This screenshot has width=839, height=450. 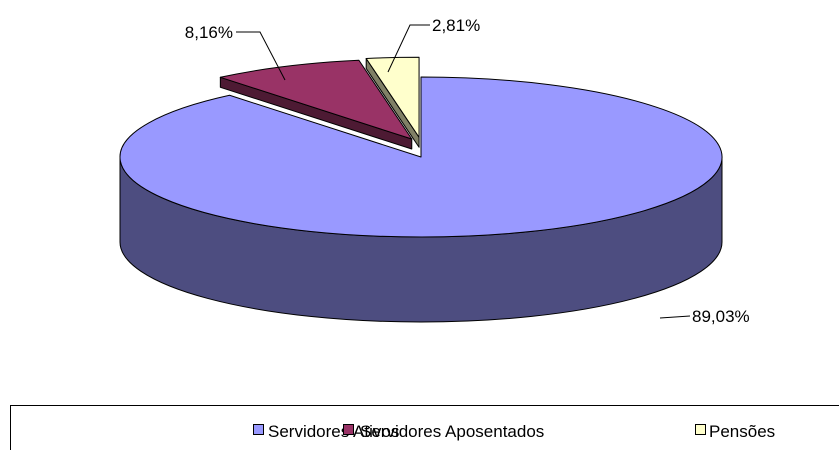 What do you see at coordinates (742, 431) in the screenshot?
I see `legend-label: Pensões` at bounding box center [742, 431].